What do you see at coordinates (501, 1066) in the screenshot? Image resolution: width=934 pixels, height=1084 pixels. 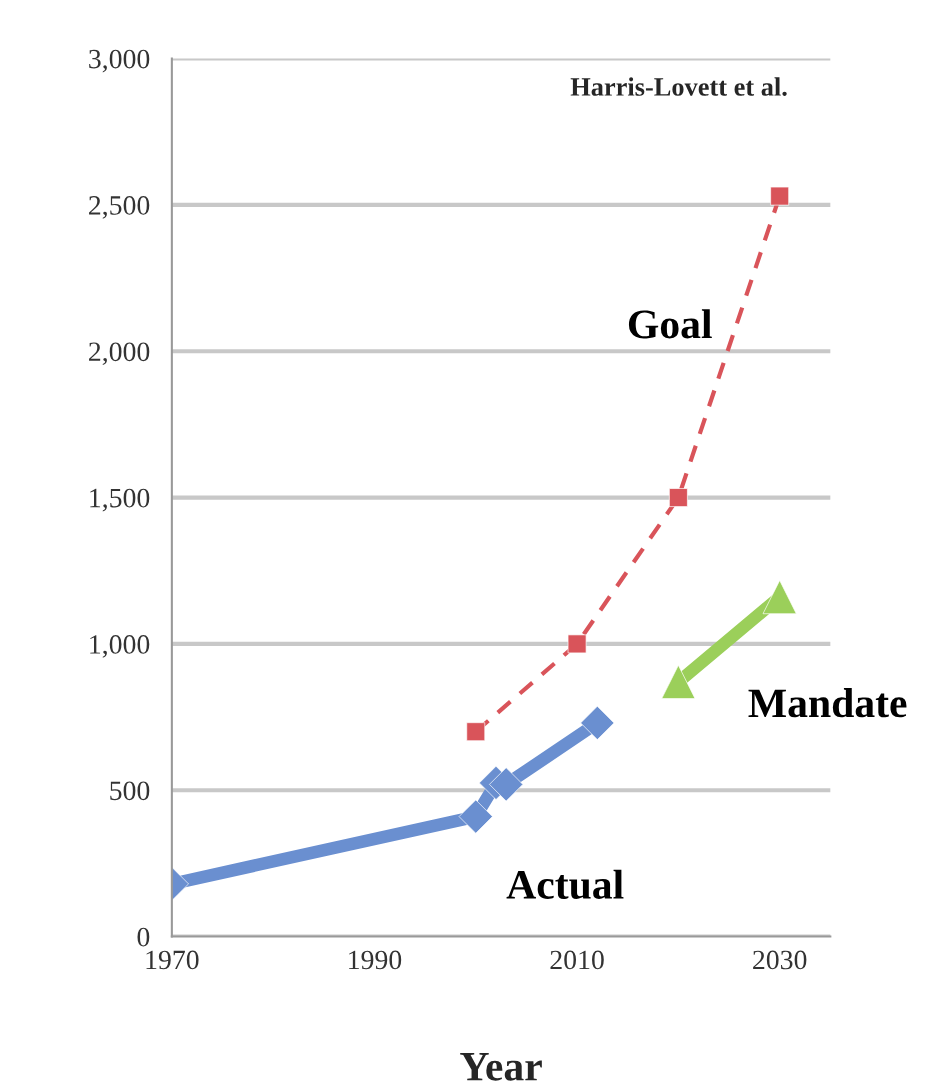 I see `x-axis-title: Year` at bounding box center [501, 1066].